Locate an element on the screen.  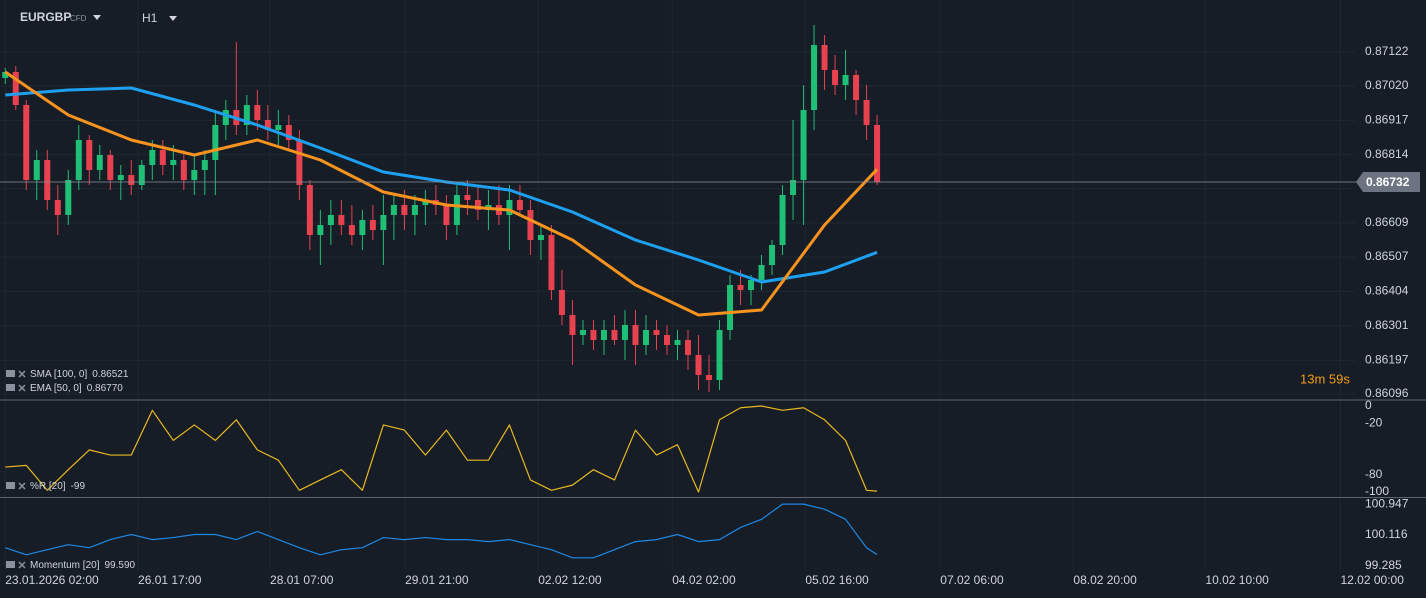
legend-name: SMA [100, 0] is located at coordinates (58, 374).